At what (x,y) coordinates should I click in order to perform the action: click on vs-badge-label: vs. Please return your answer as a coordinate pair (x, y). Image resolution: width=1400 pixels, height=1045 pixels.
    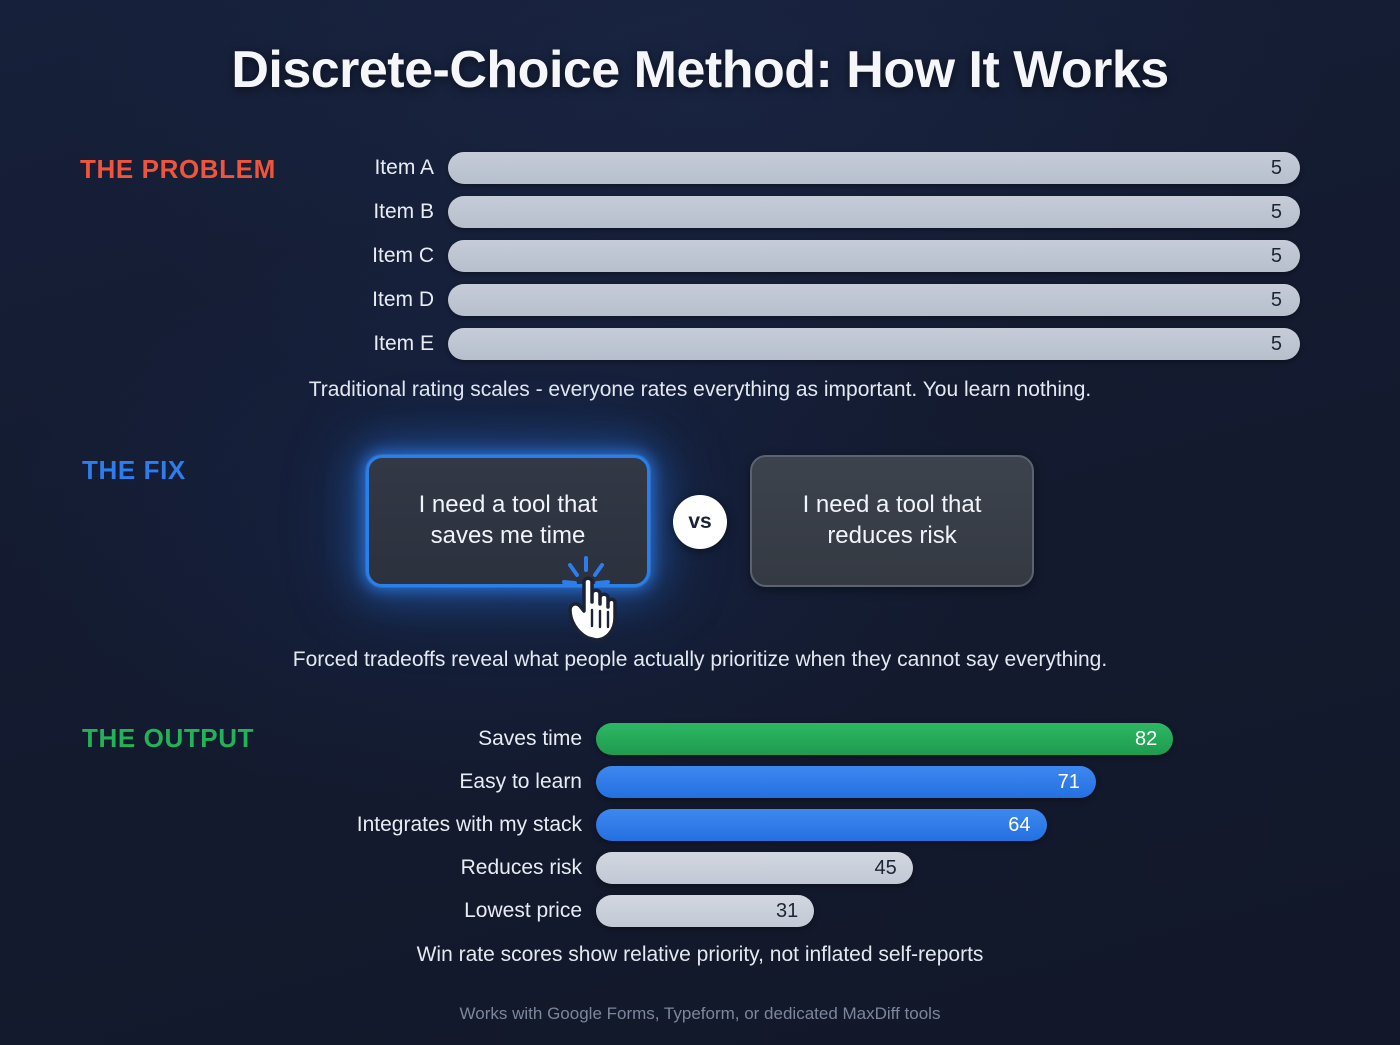
    Looking at the image, I should click on (700, 521).